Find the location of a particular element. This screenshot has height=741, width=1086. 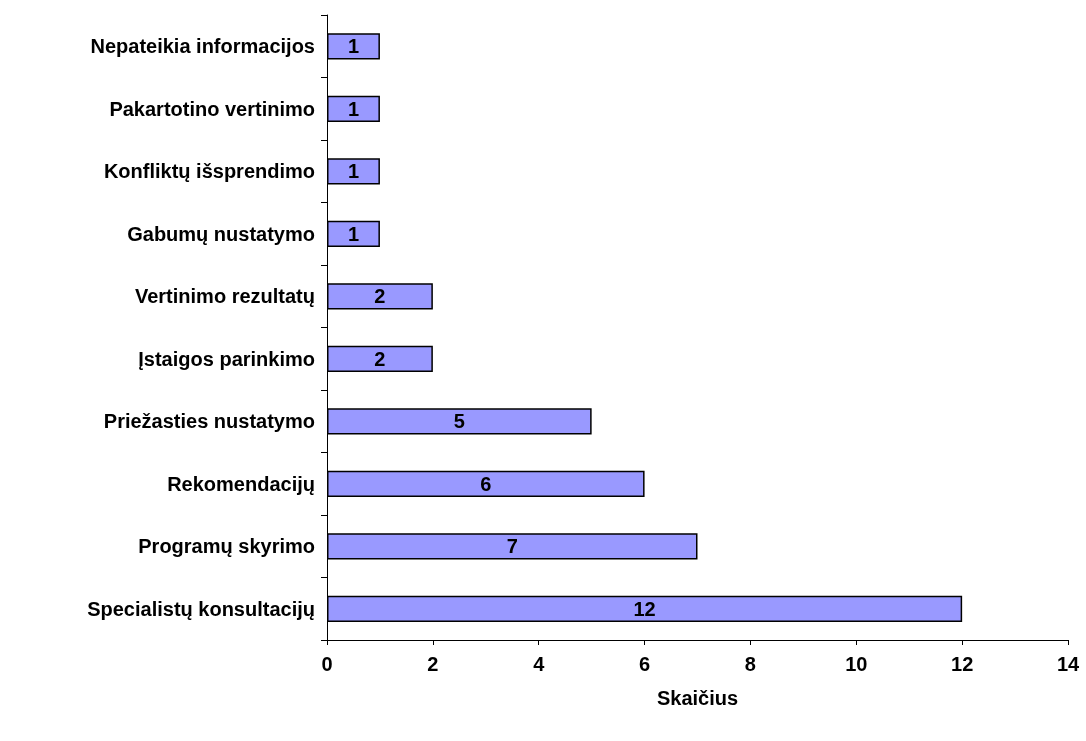

x-tick-label: 6 is located at coordinates (645, 664).